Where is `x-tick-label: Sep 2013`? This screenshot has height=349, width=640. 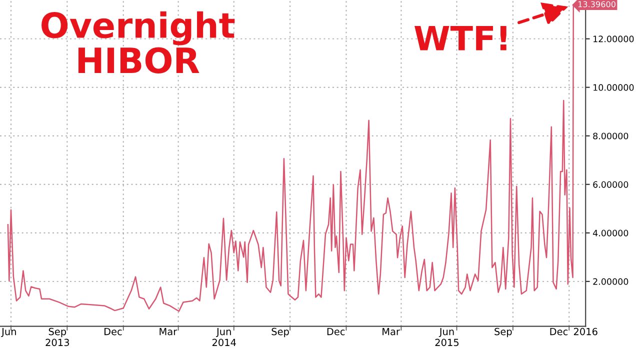
x-tick-label: Sep 2013 is located at coordinates (57, 337).